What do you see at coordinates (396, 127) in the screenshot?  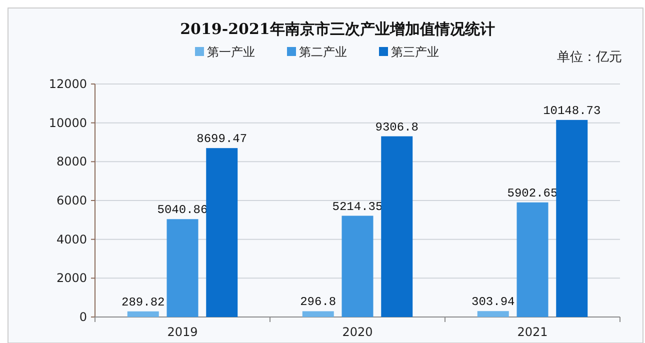 I see `data-label: 9306.8` at bounding box center [396, 127].